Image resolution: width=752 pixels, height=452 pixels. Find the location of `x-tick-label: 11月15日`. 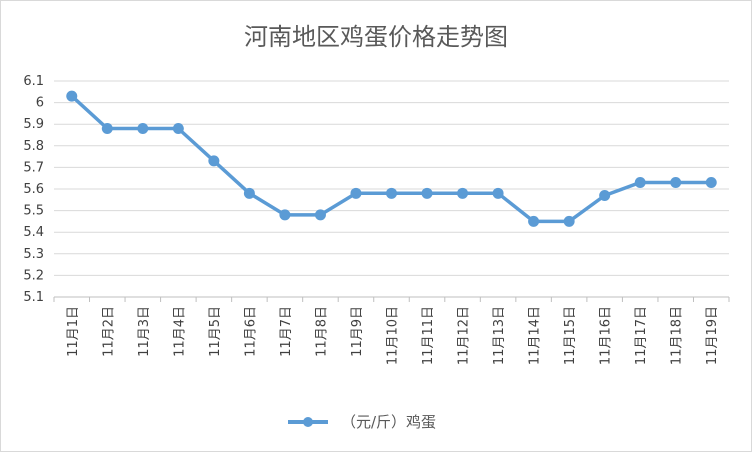

x-tick-label: 11月15日 is located at coordinates (570, 335).